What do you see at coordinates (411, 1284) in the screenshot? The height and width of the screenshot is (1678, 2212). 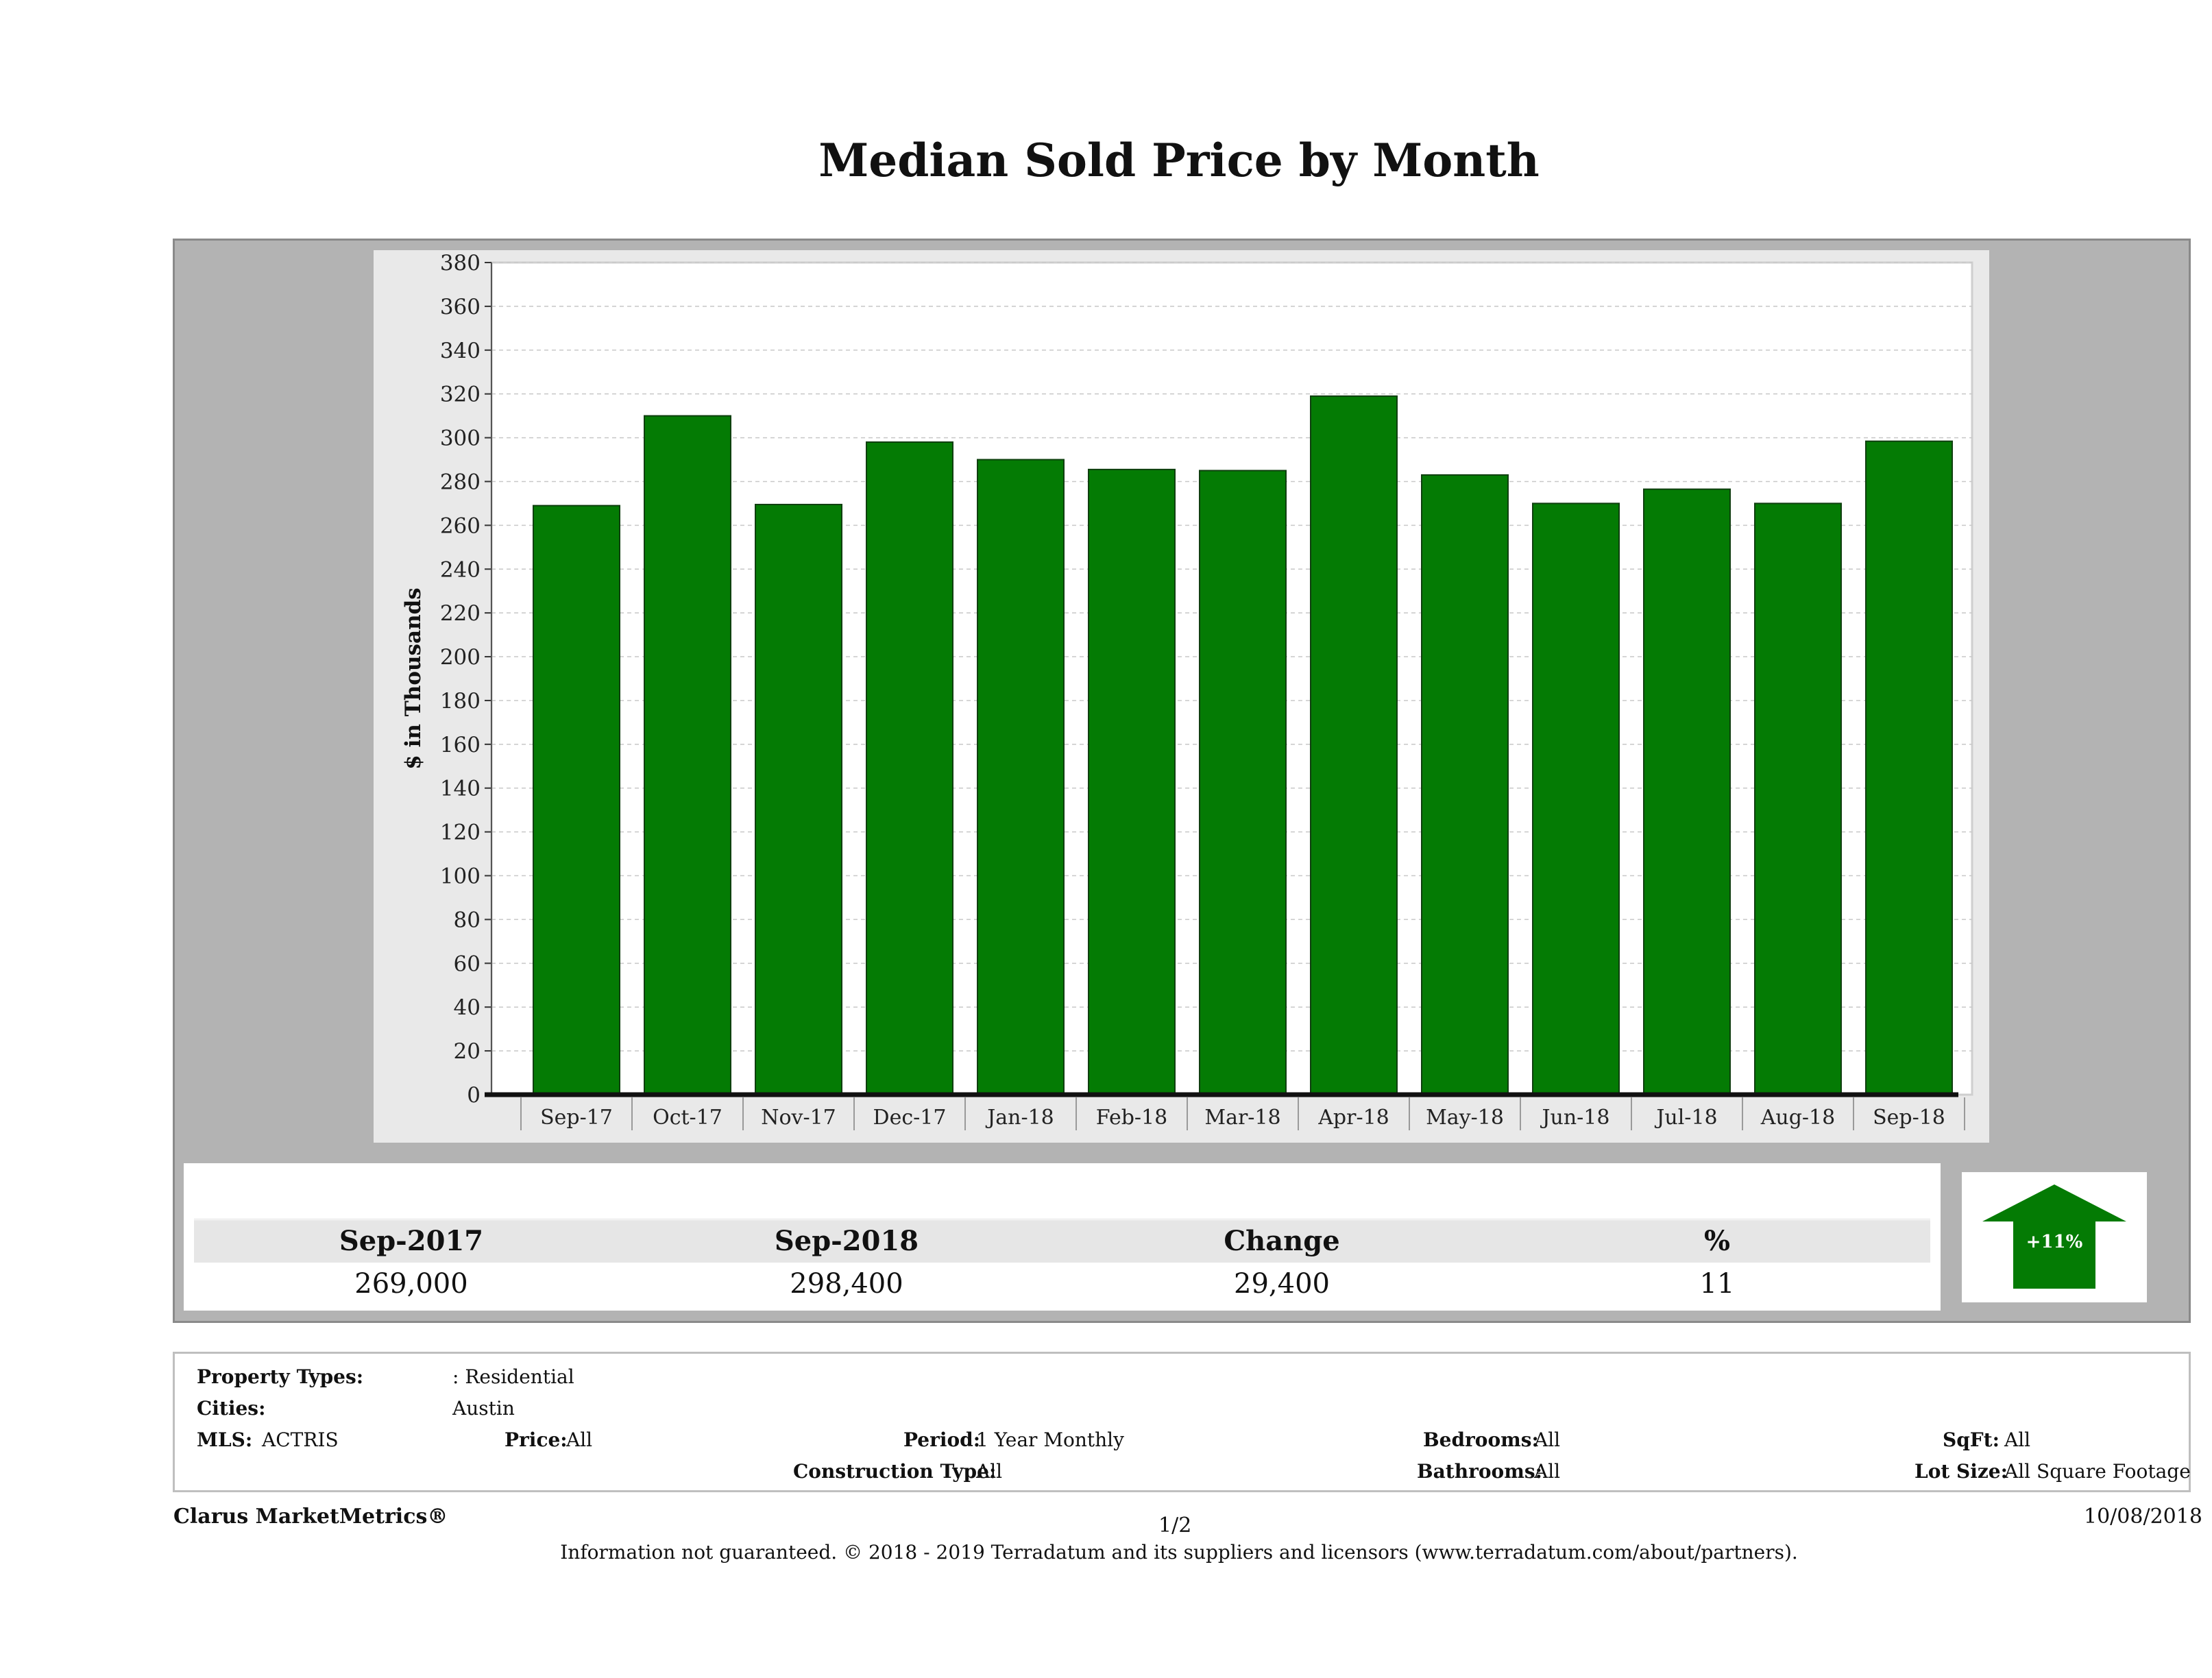 I see `summary-col1-value: 269,000` at bounding box center [411, 1284].